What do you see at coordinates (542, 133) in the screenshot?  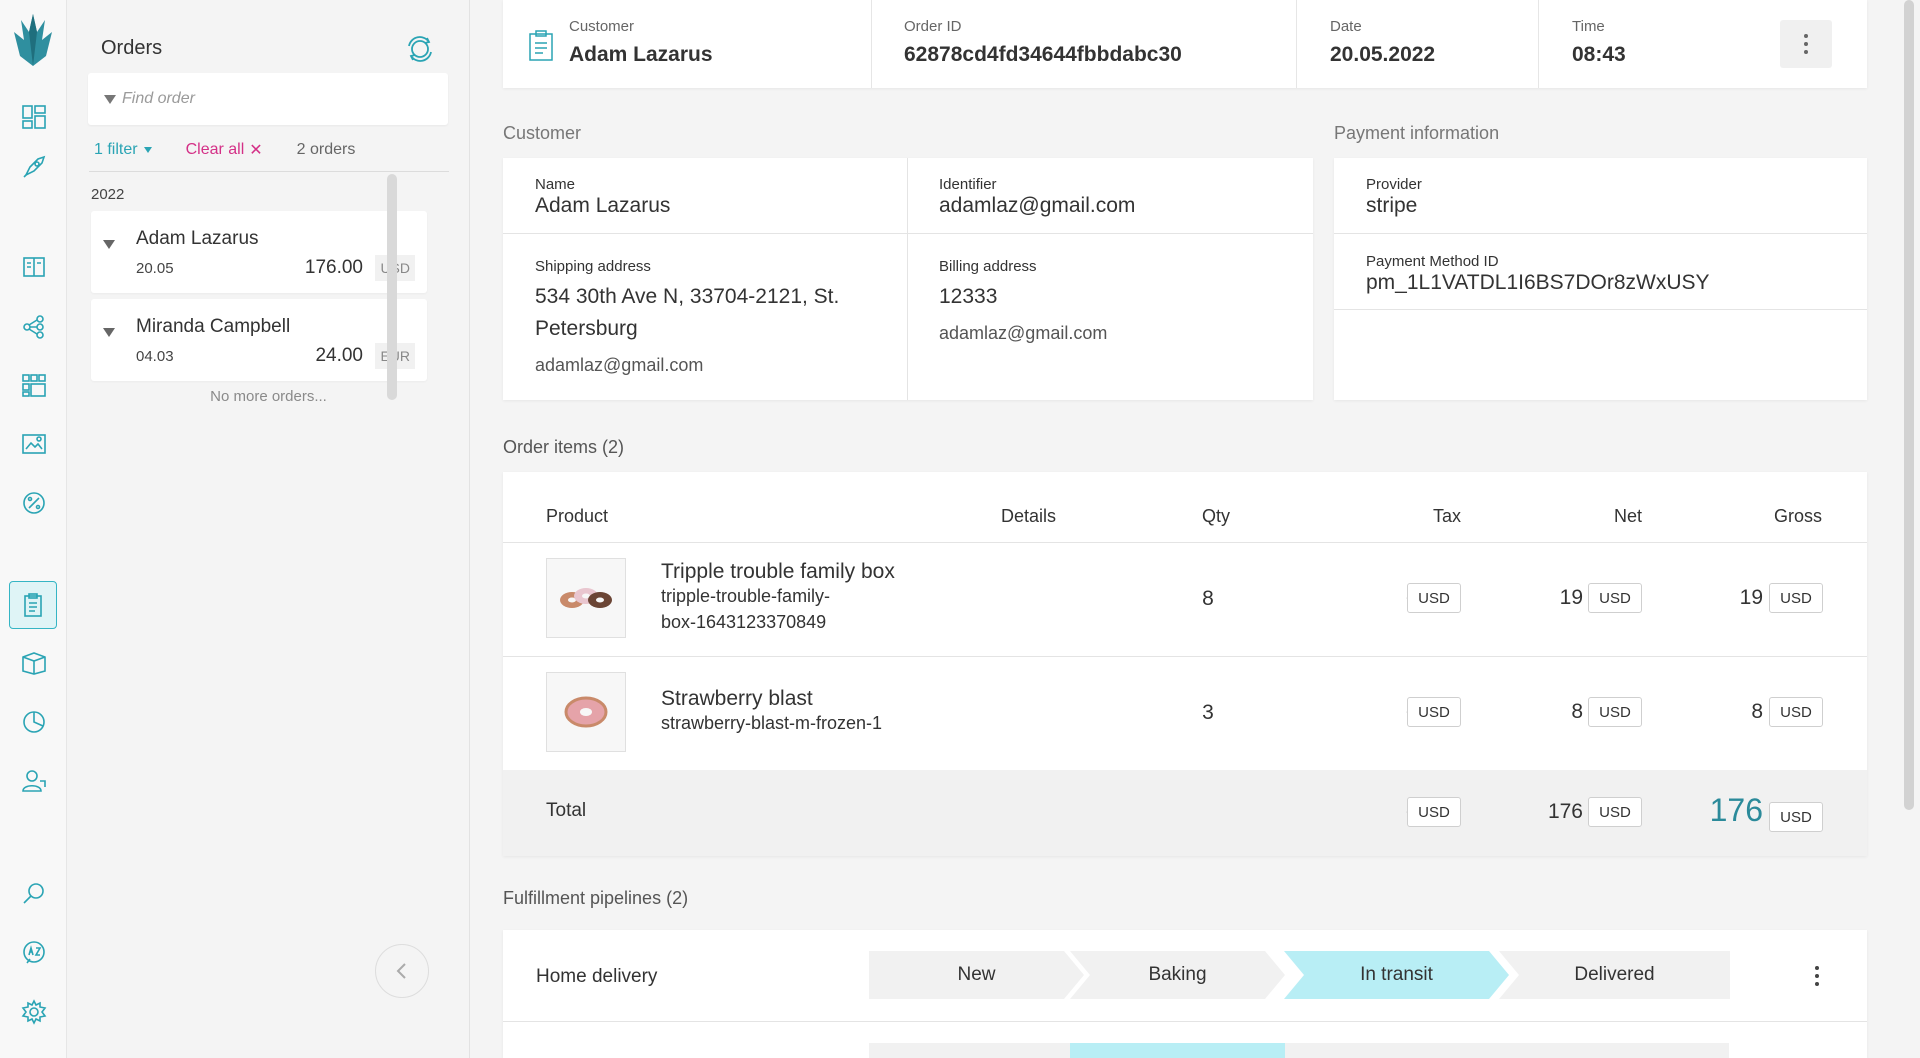 I see `customer-section-title: Customer` at bounding box center [542, 133].